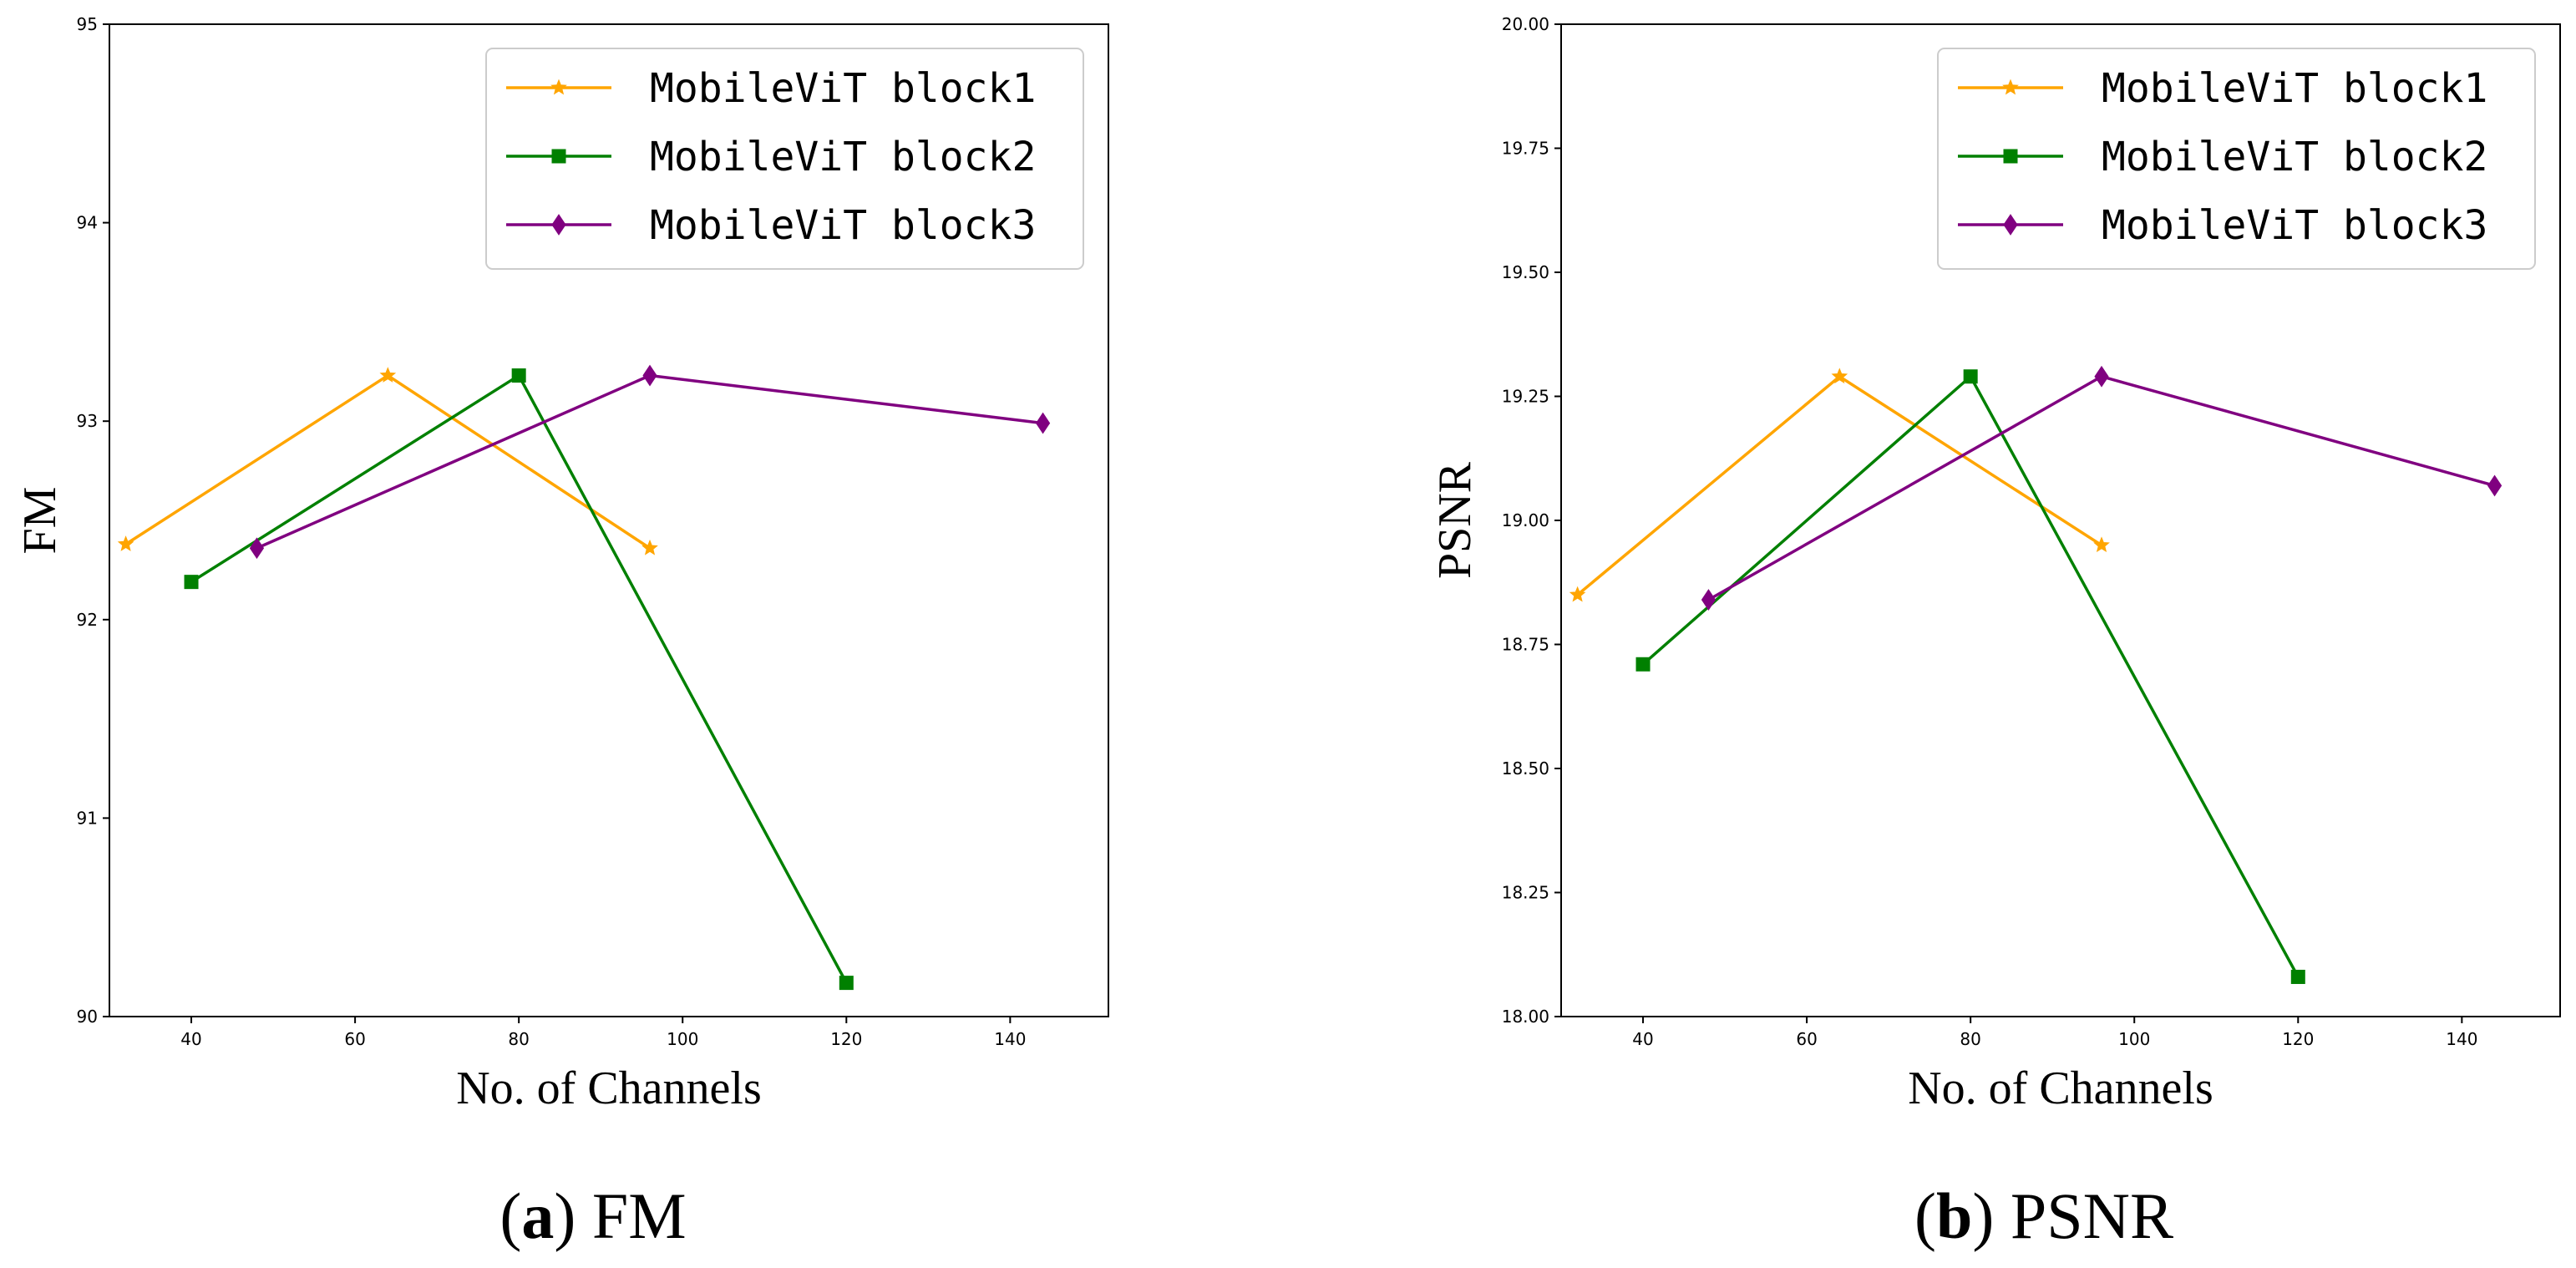 The width and height of the screenshot is (2576, 1268). What do you see at coordinates (1525, 272) in the screenshot?
I see `y-tick-label: 19.50` at bounding box center [1525, 272].